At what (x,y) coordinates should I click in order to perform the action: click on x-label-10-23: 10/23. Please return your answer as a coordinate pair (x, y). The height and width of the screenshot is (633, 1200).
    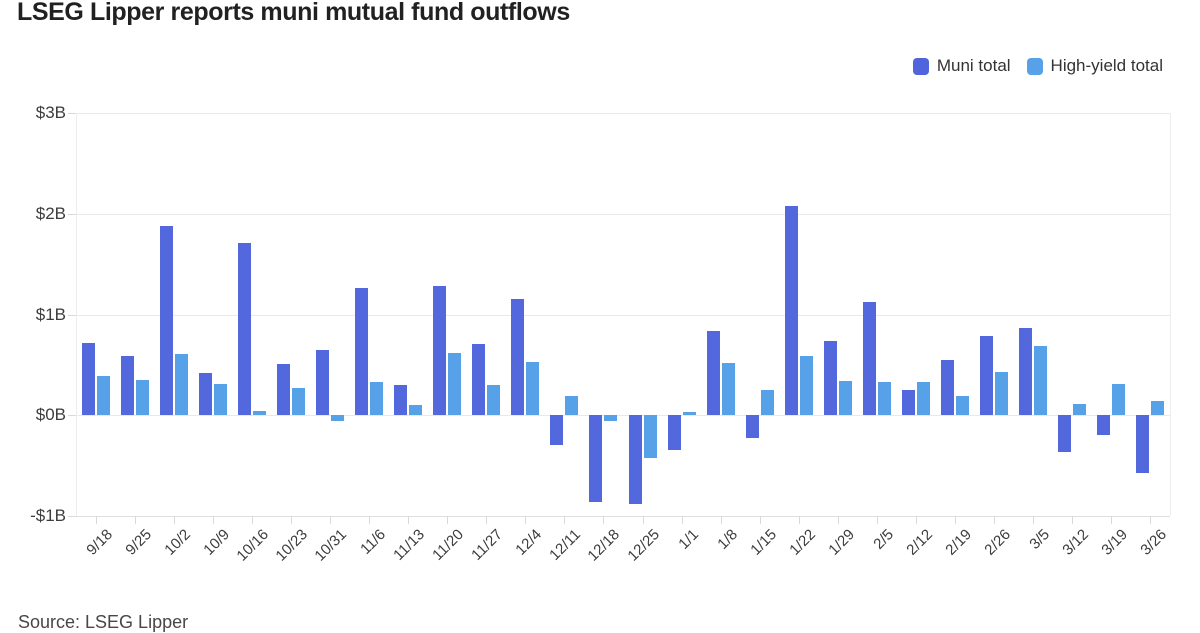
    Looking at the image, I should click on (291, 545).